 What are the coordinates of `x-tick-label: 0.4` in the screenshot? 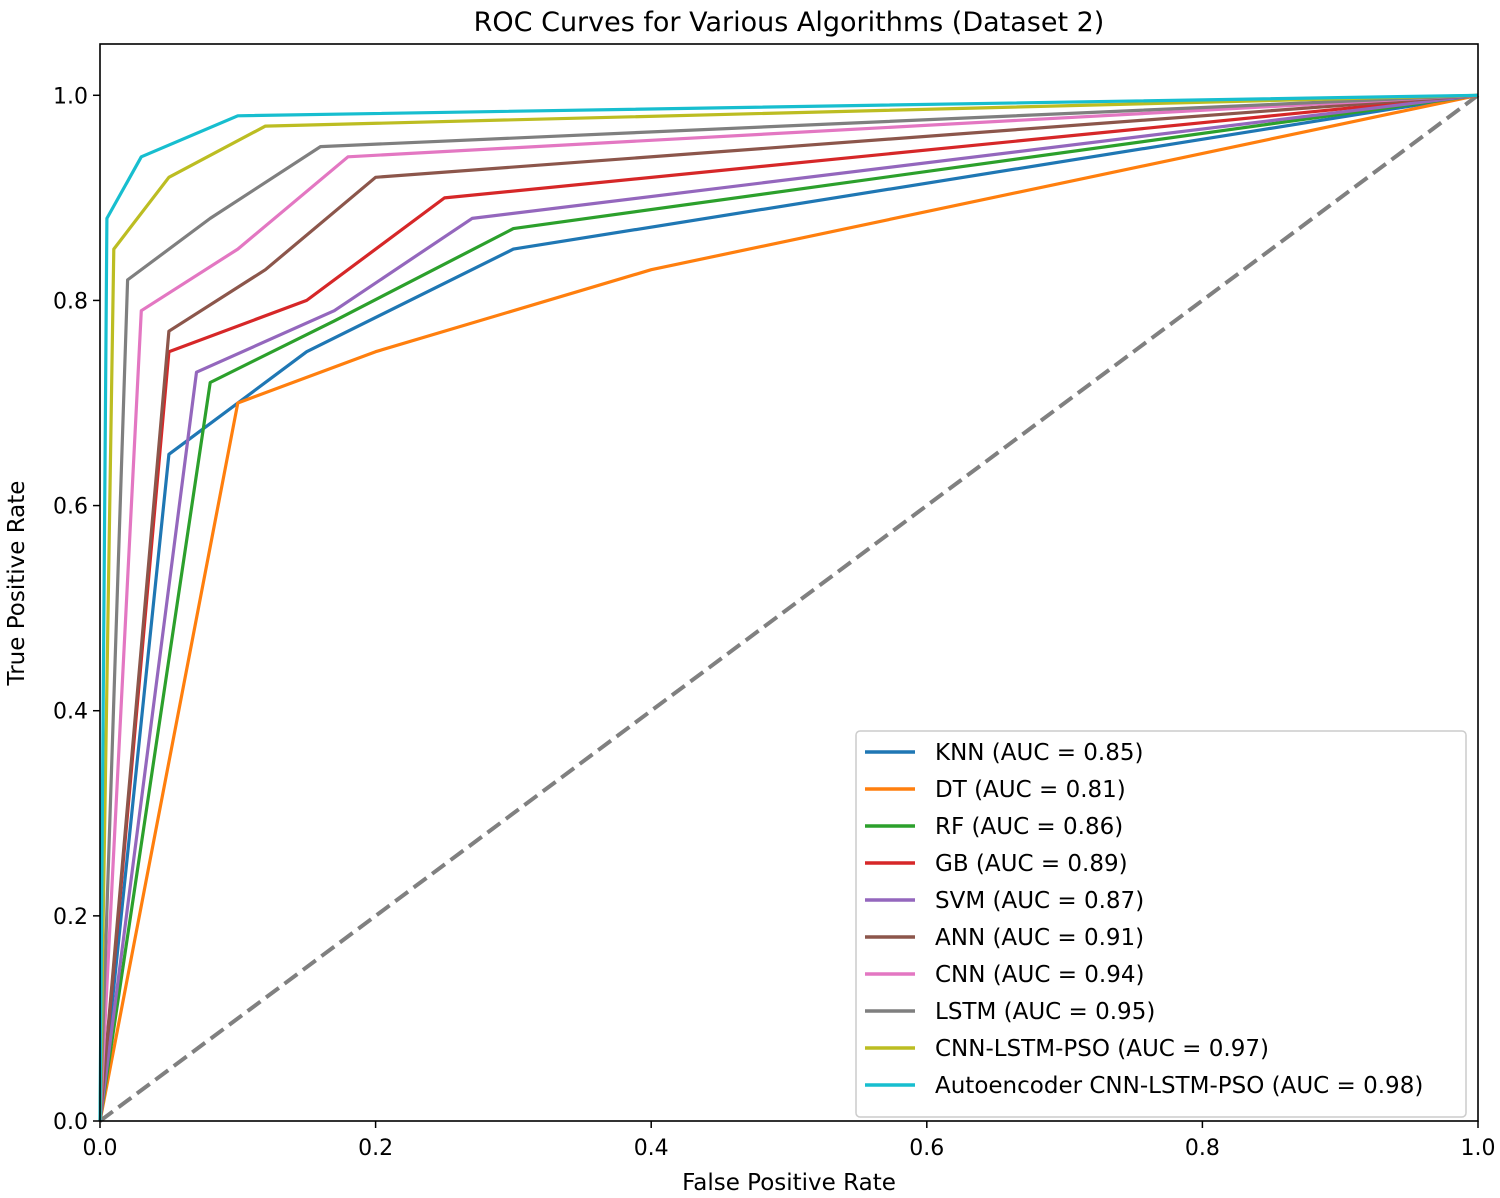 It's located at (651, 1148).